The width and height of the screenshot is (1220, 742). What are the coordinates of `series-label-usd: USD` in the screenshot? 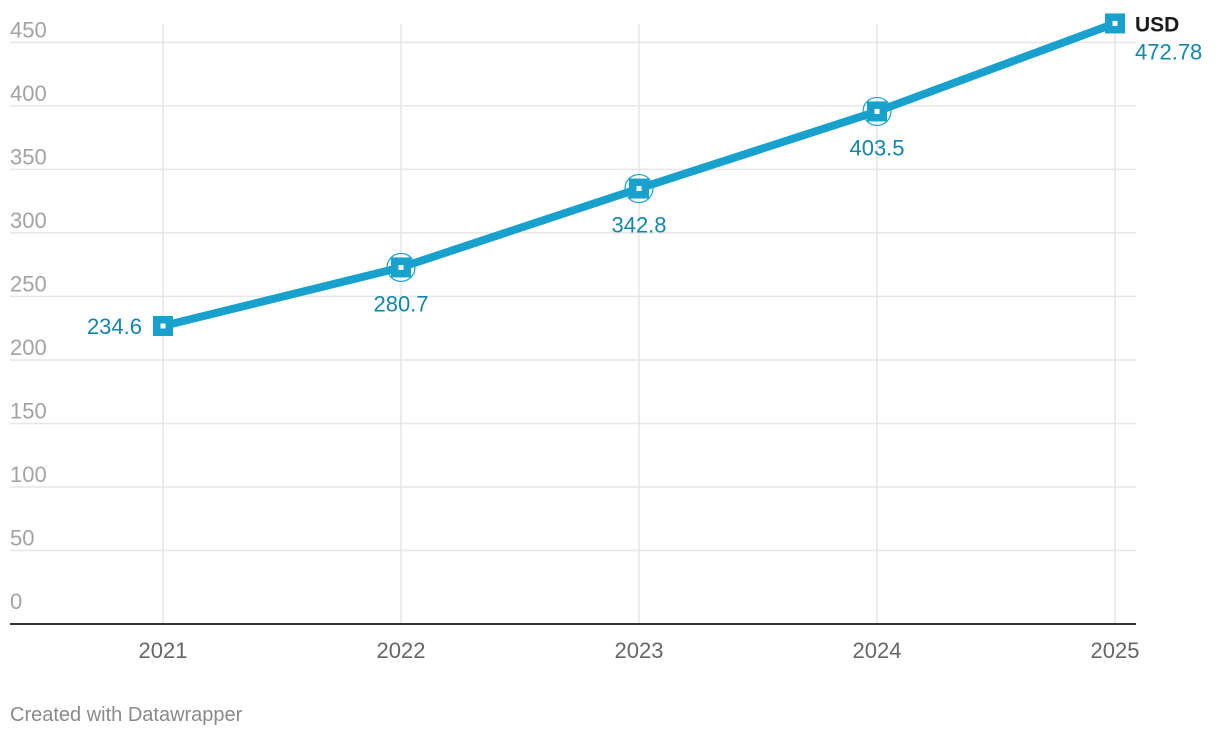 It's located at (1157, 24).